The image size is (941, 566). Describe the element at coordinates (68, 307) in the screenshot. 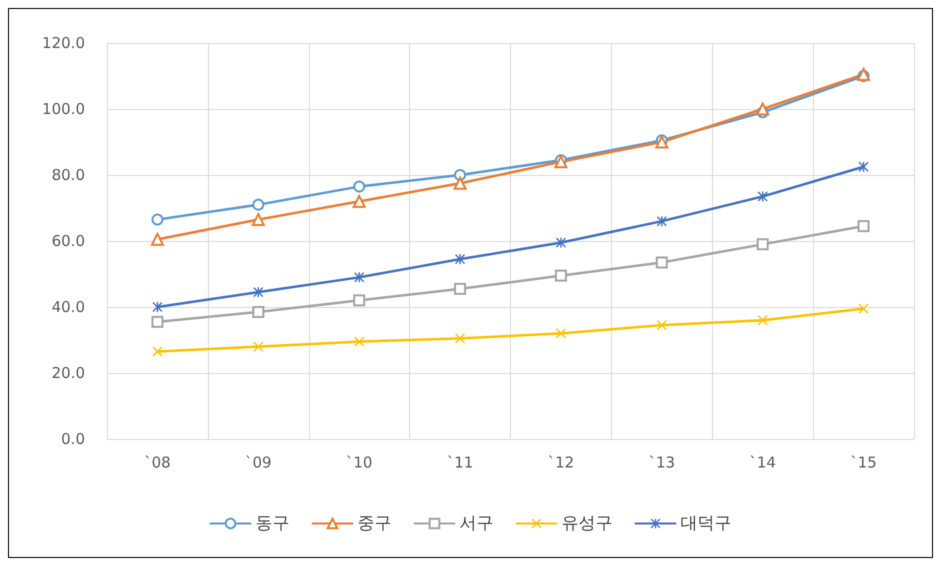

I see `y-tick-label: 40.0` at that location.